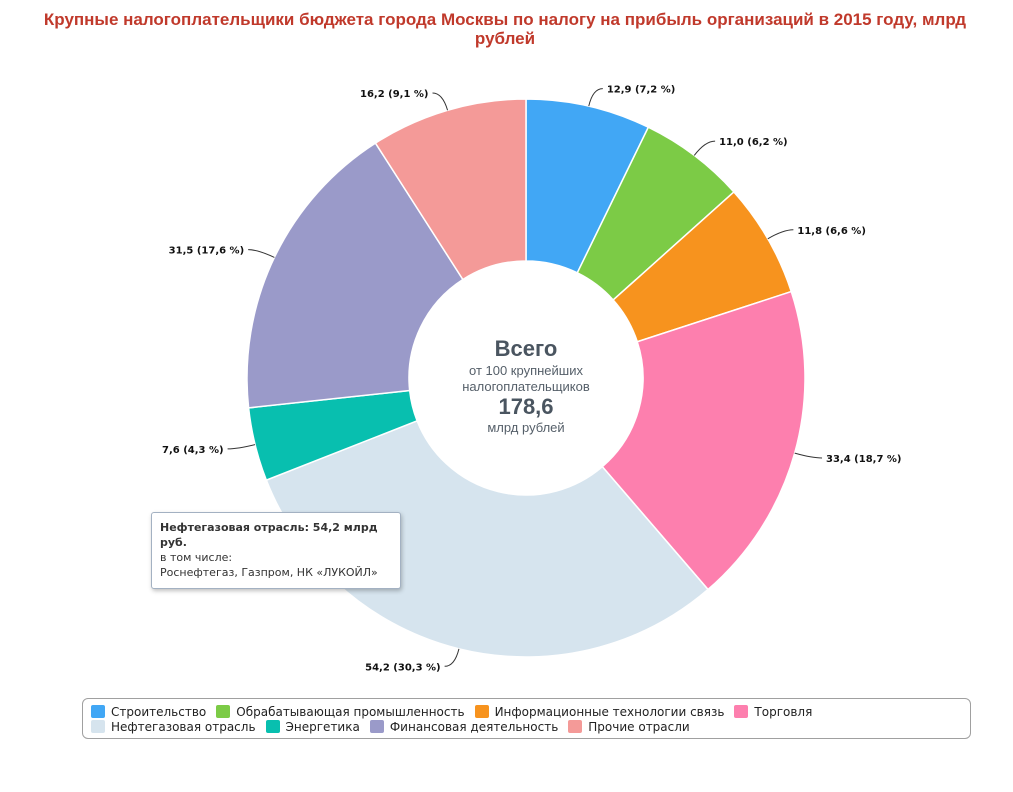 The width and height of the screenshot is (1013, 792). Describe the element at coordinates (193, 450) in the screenshot. I see `slice-label-5: 7,6 (4,3 %)` at that location.